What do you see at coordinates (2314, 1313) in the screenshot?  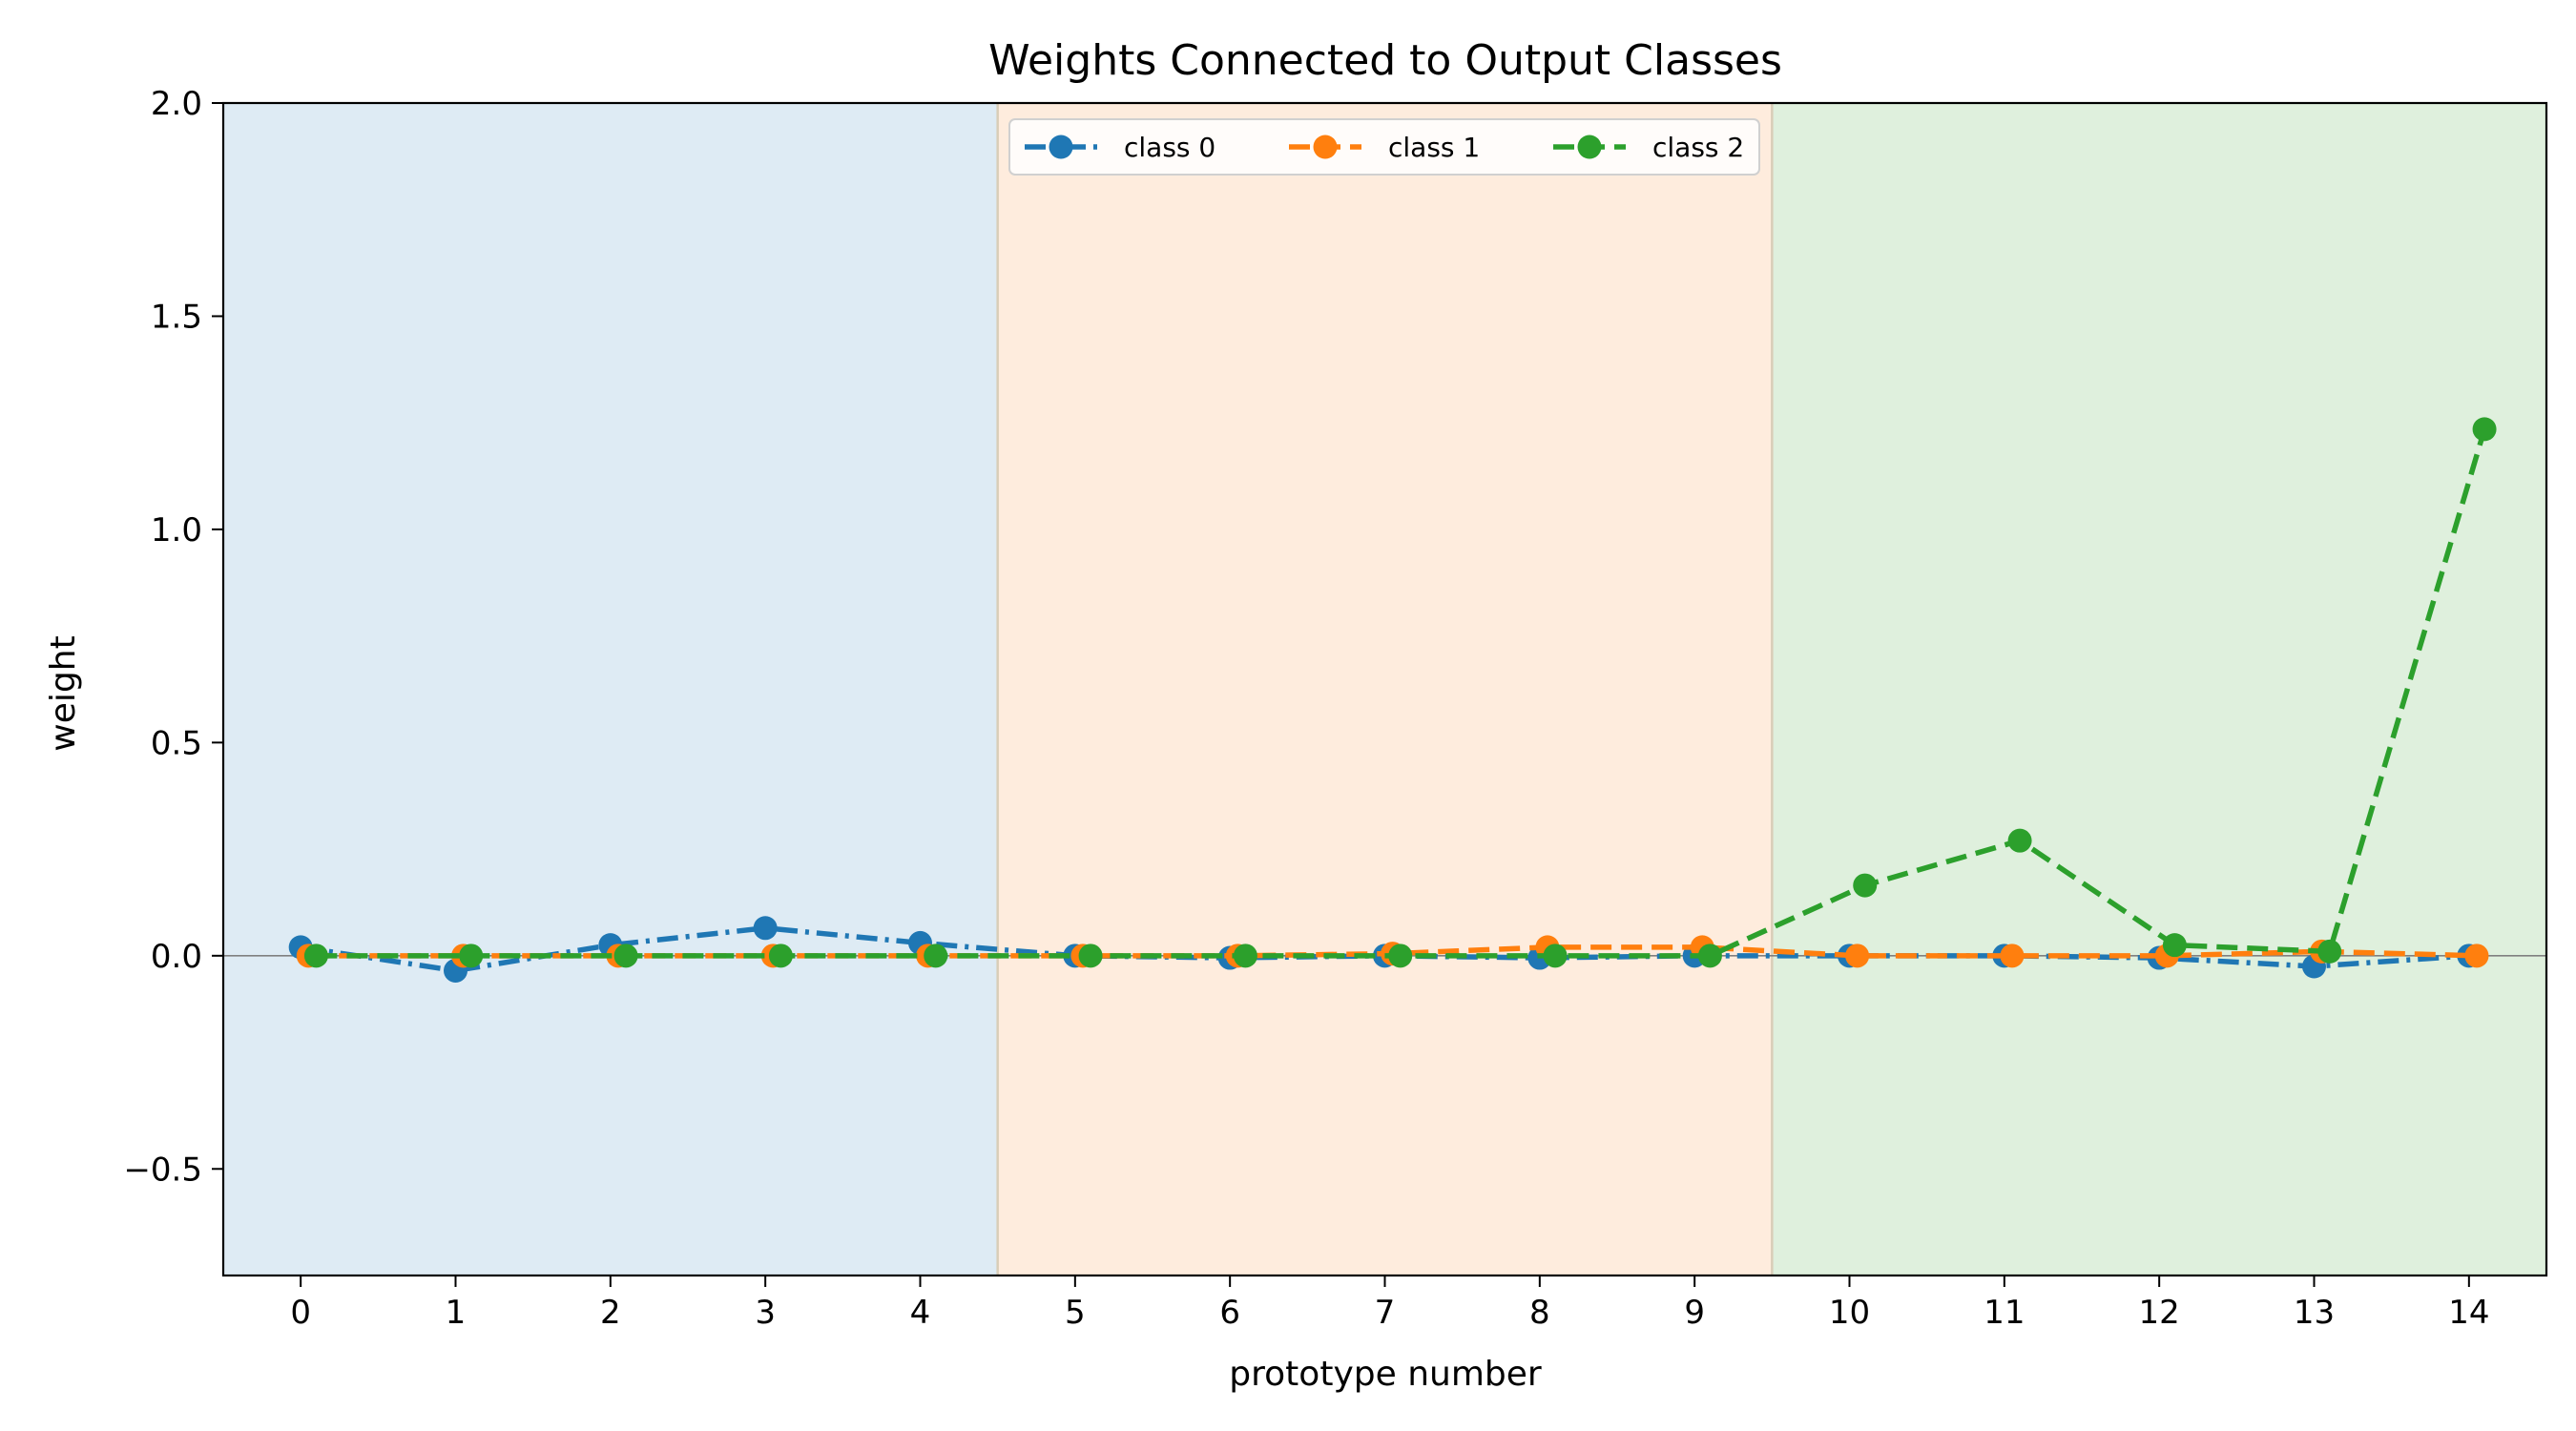 I see `x-tick-label-13: 13` at bounding box center [2314, 1313].